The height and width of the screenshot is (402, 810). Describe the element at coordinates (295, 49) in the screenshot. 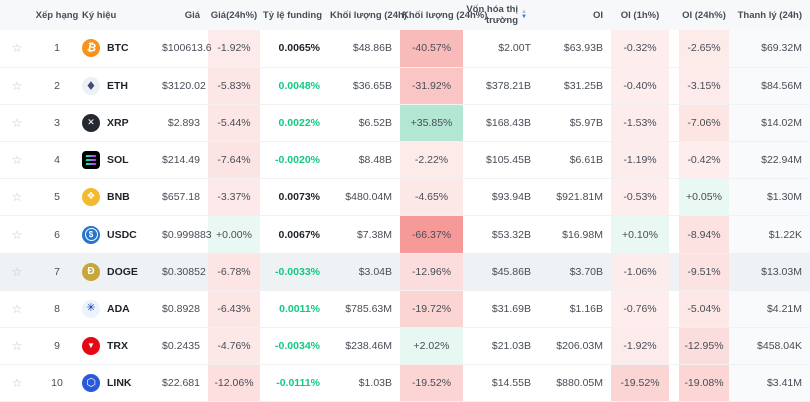

I see `funding-rate-cell: 0.0065%` at that location.